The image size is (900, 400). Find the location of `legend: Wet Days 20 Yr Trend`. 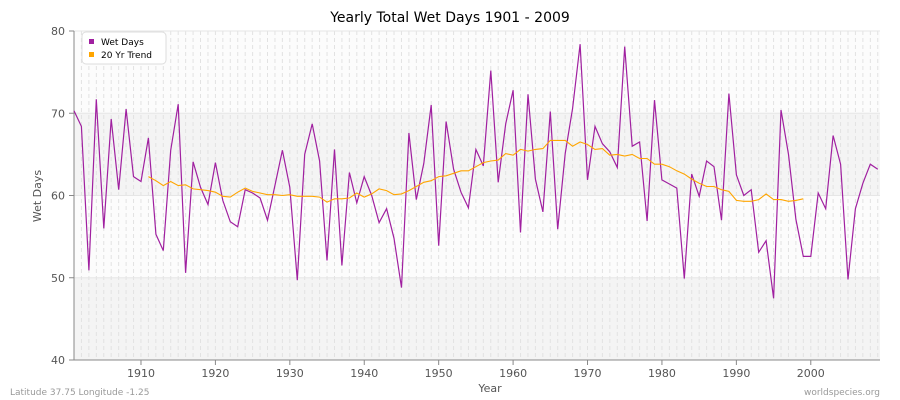

legend: Wet Days 20 Yr Trend is located at coordinates (124, 48).